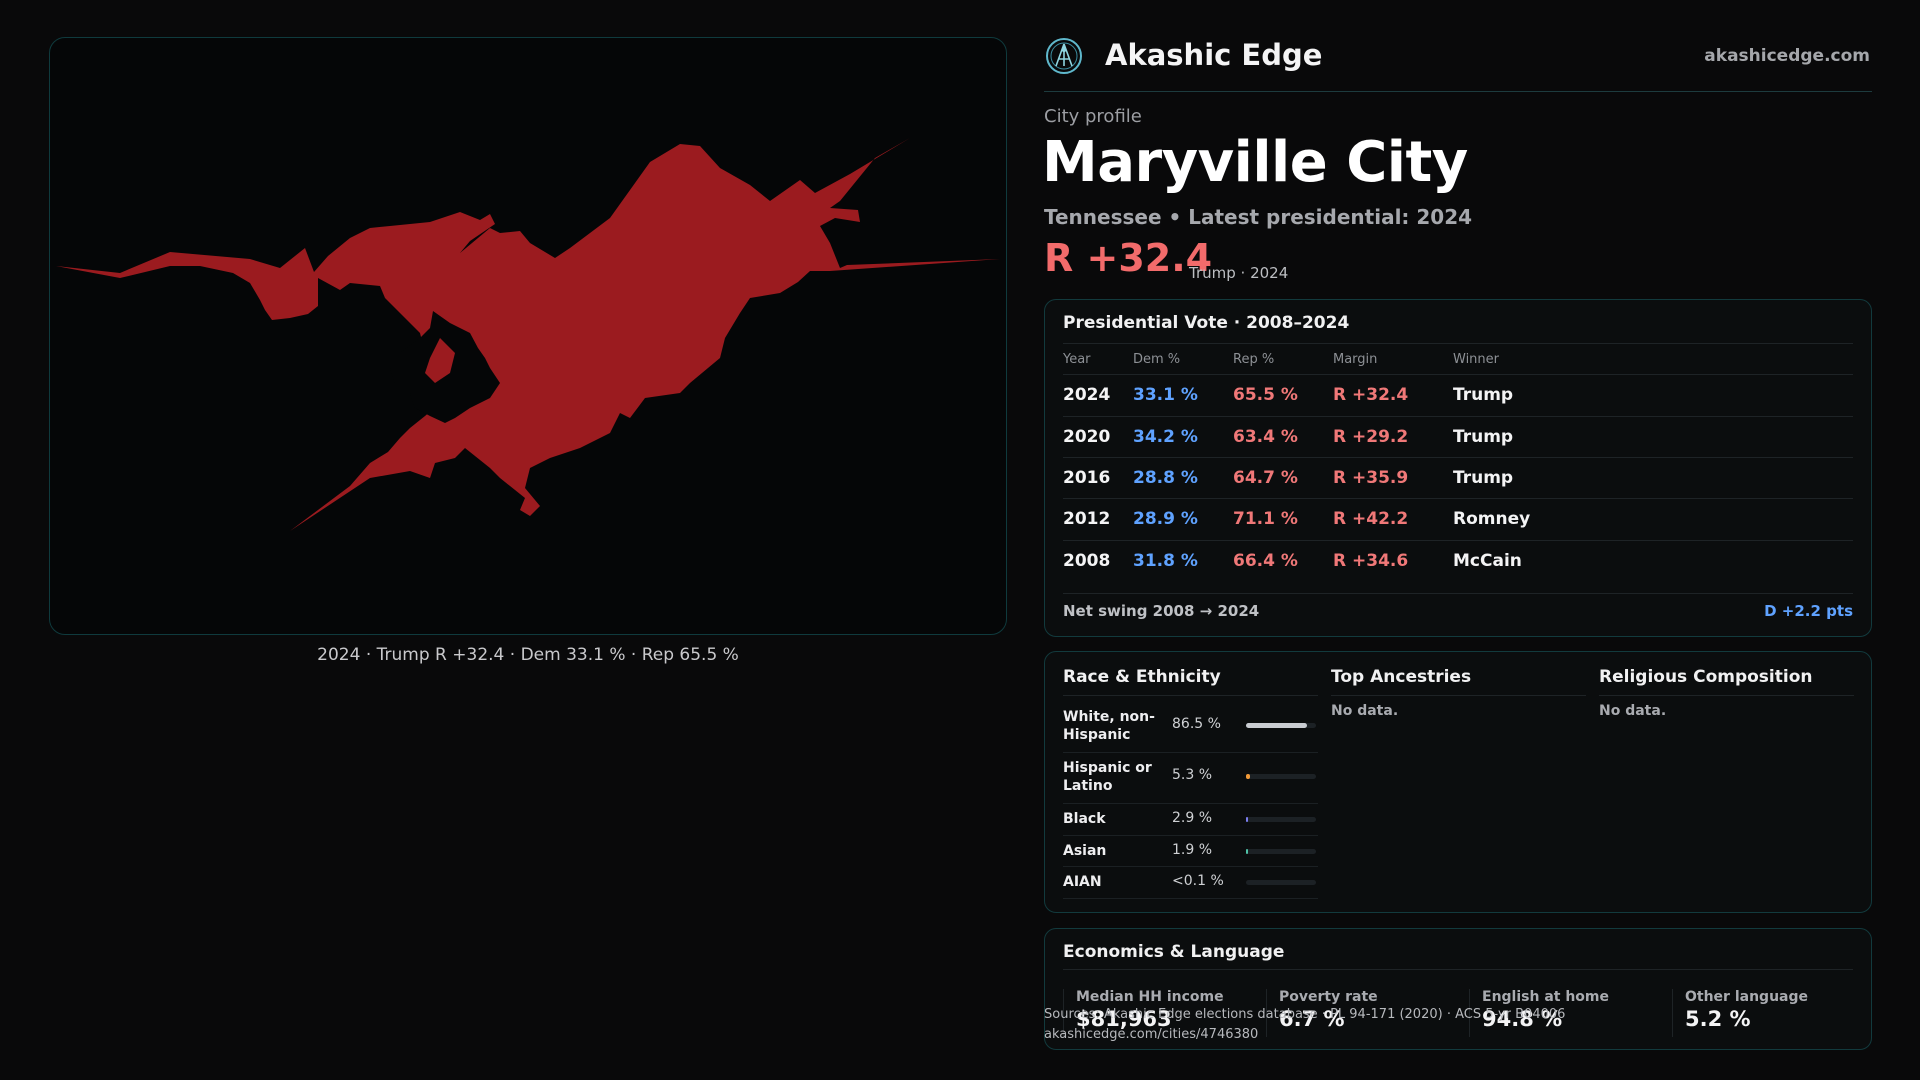  What do you see at coordinates (1107, 777) in the screenshot?
I see `race-label: Hispanic or Latino` at bounding box center [1107, 777].